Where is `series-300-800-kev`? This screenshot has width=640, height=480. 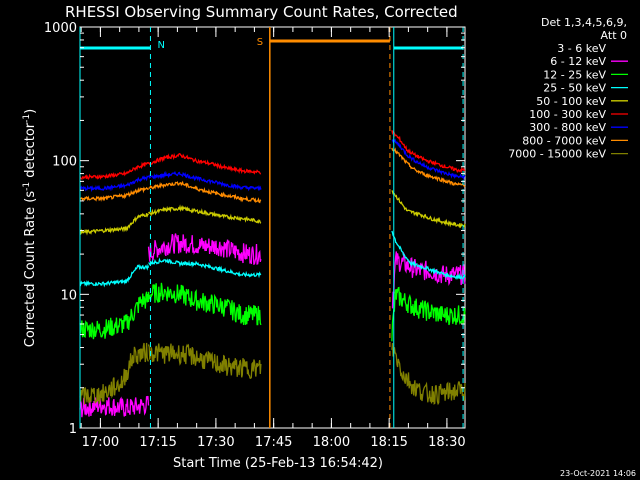 series-300-800-kev is located at coordinates (272, 165).